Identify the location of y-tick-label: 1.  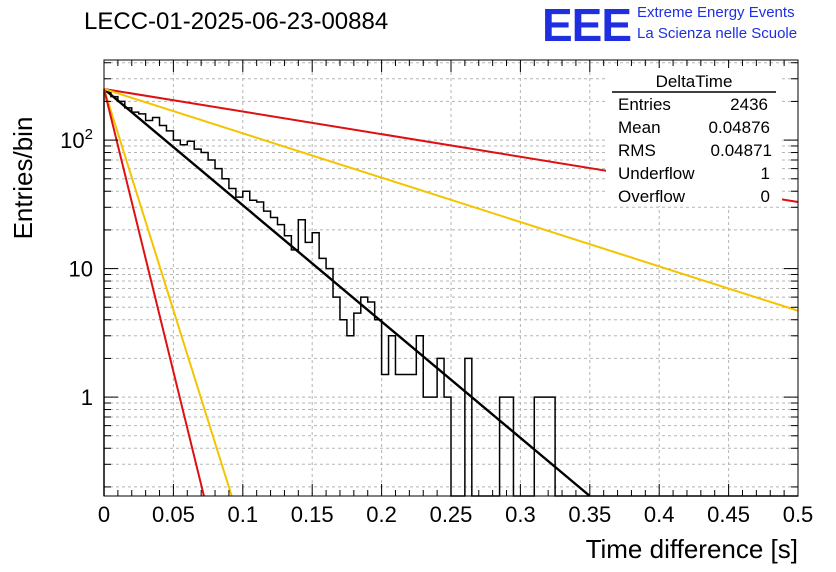
(87, 397).